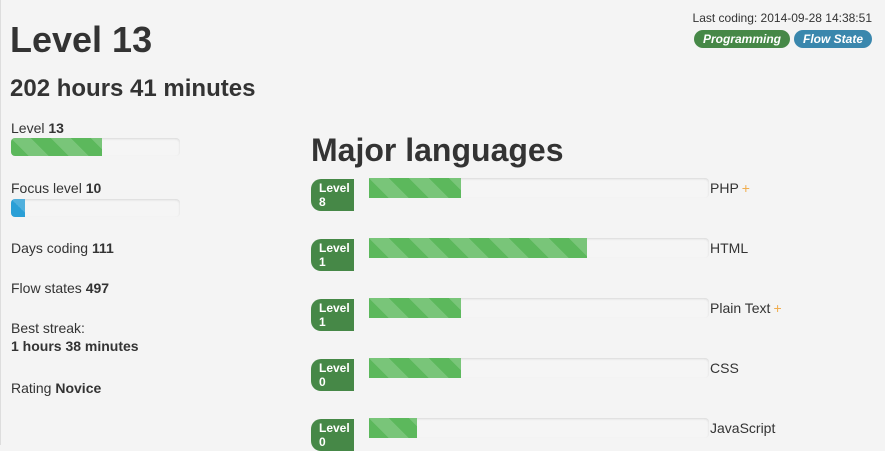  What do you see at coordinates (57, 147) in the screenshot?
I see `level-progress-fill` at bounding box center [57, 147].